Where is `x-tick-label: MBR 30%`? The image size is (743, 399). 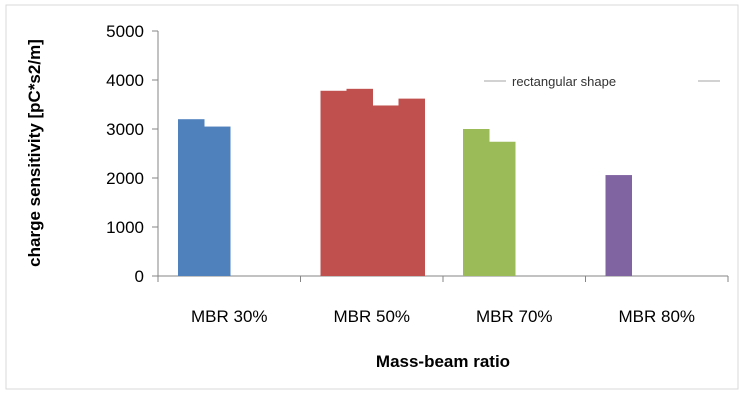 x-tick-label: MBR 30% is located at coordinates (229, 316).